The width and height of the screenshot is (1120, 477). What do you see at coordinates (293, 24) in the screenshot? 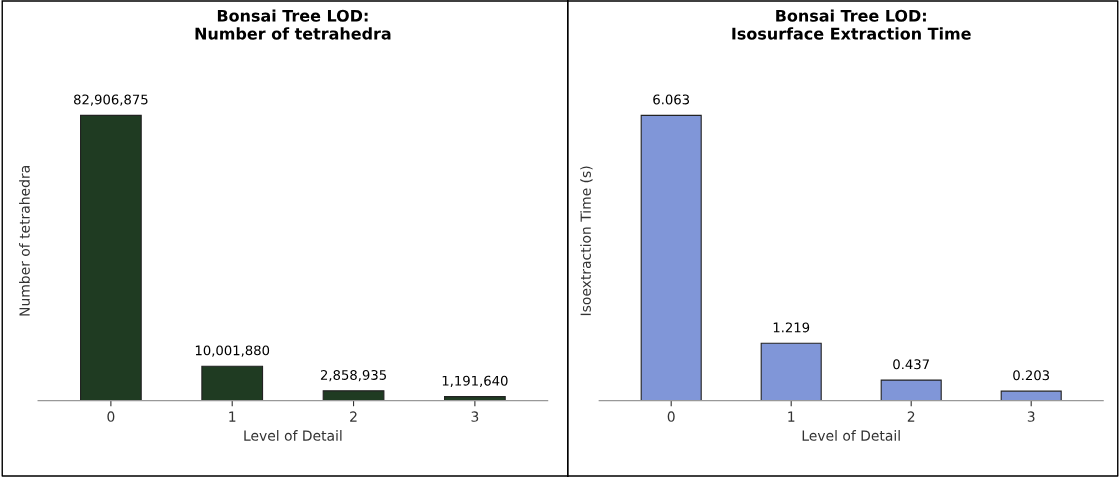
I see `chart-title: Bonsai Tree LOD: Number of tetrahedra` at bounding box center [293, 24].